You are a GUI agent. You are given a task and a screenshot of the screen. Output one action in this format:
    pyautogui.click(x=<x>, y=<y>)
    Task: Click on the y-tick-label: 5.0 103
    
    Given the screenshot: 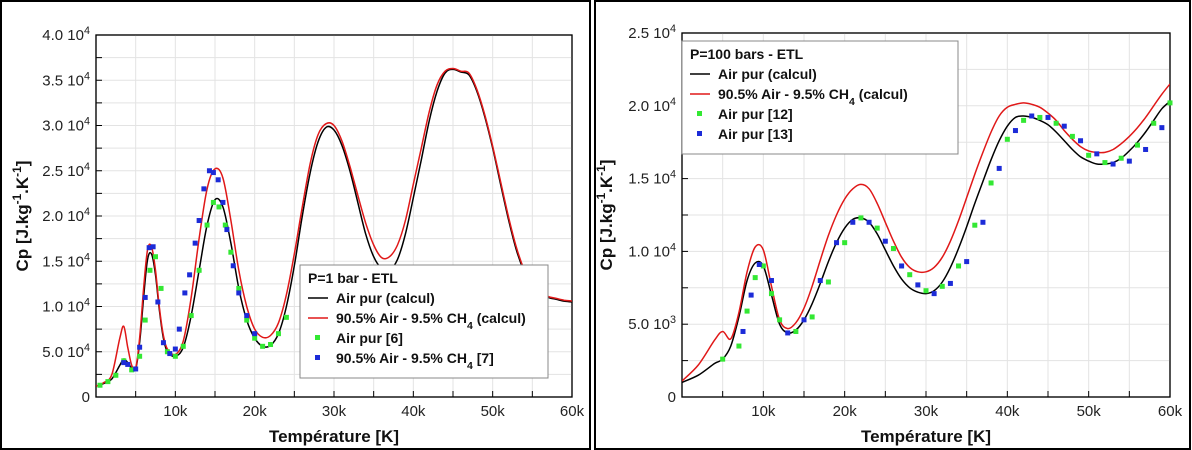 What is the action you would take?
    pyautogui.click(x=652, y=323)
    